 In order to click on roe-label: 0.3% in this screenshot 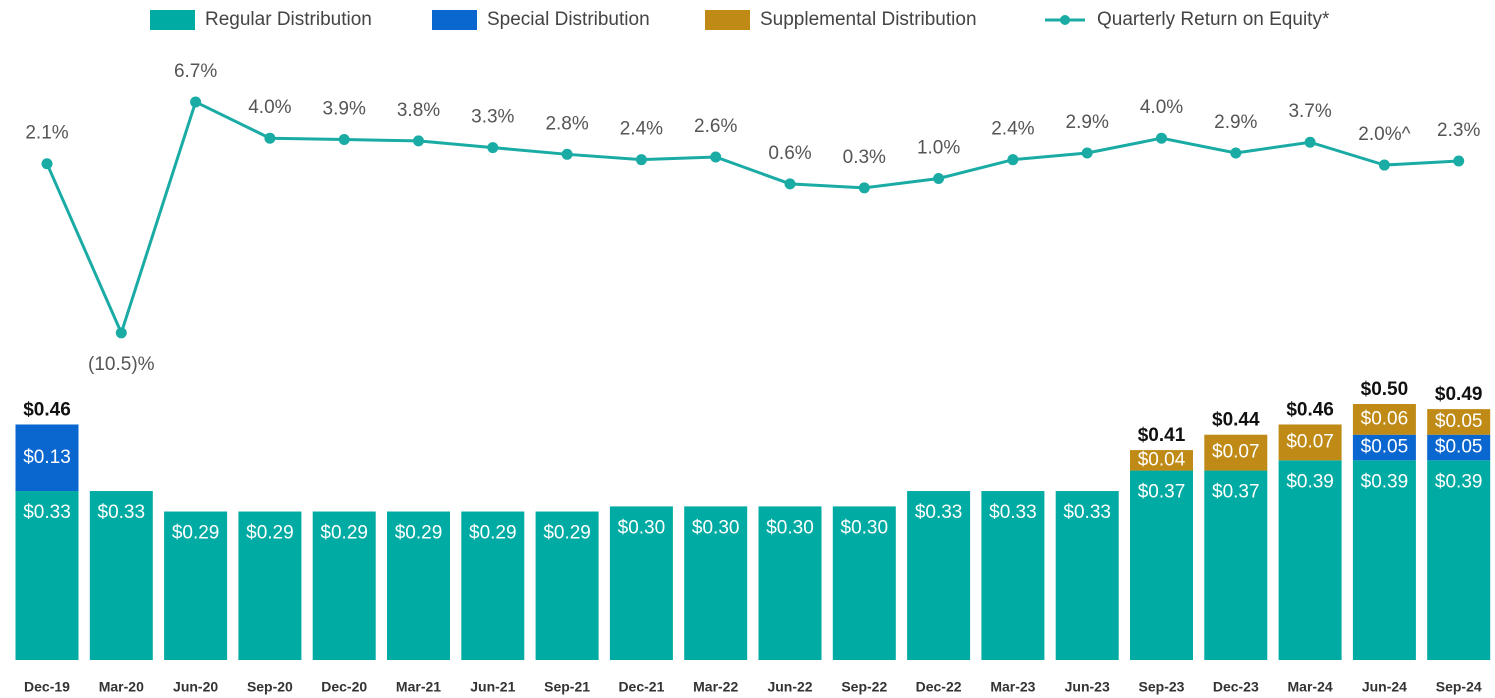, I will do `click(864, 157)`.